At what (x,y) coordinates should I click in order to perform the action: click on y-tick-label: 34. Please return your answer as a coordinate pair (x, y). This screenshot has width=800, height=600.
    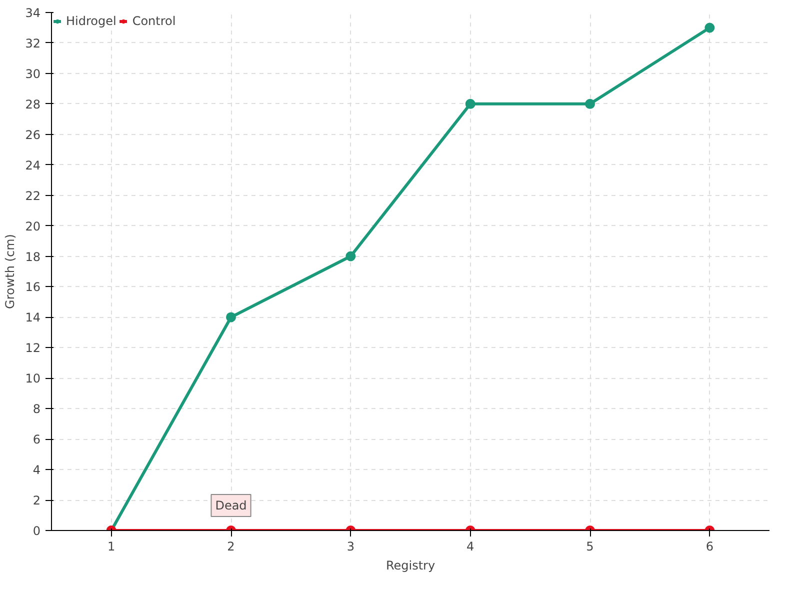
    Looking at the image, I should click on (33, 13).